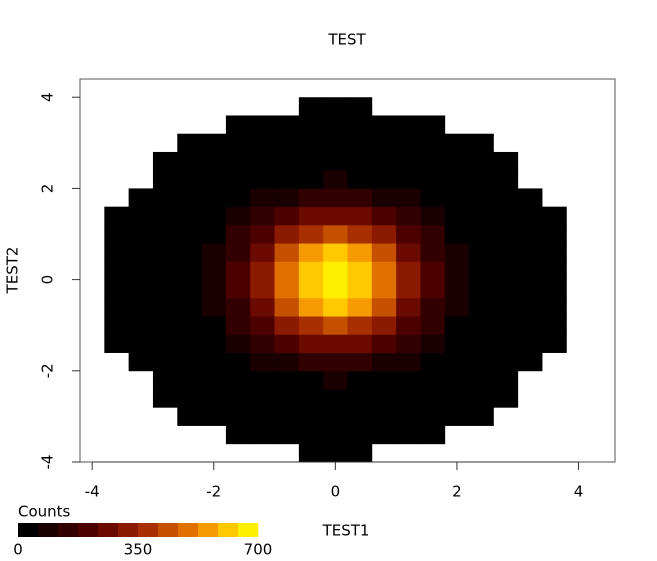  I want to click on colorbar-title: Counts, so click(44, 512).